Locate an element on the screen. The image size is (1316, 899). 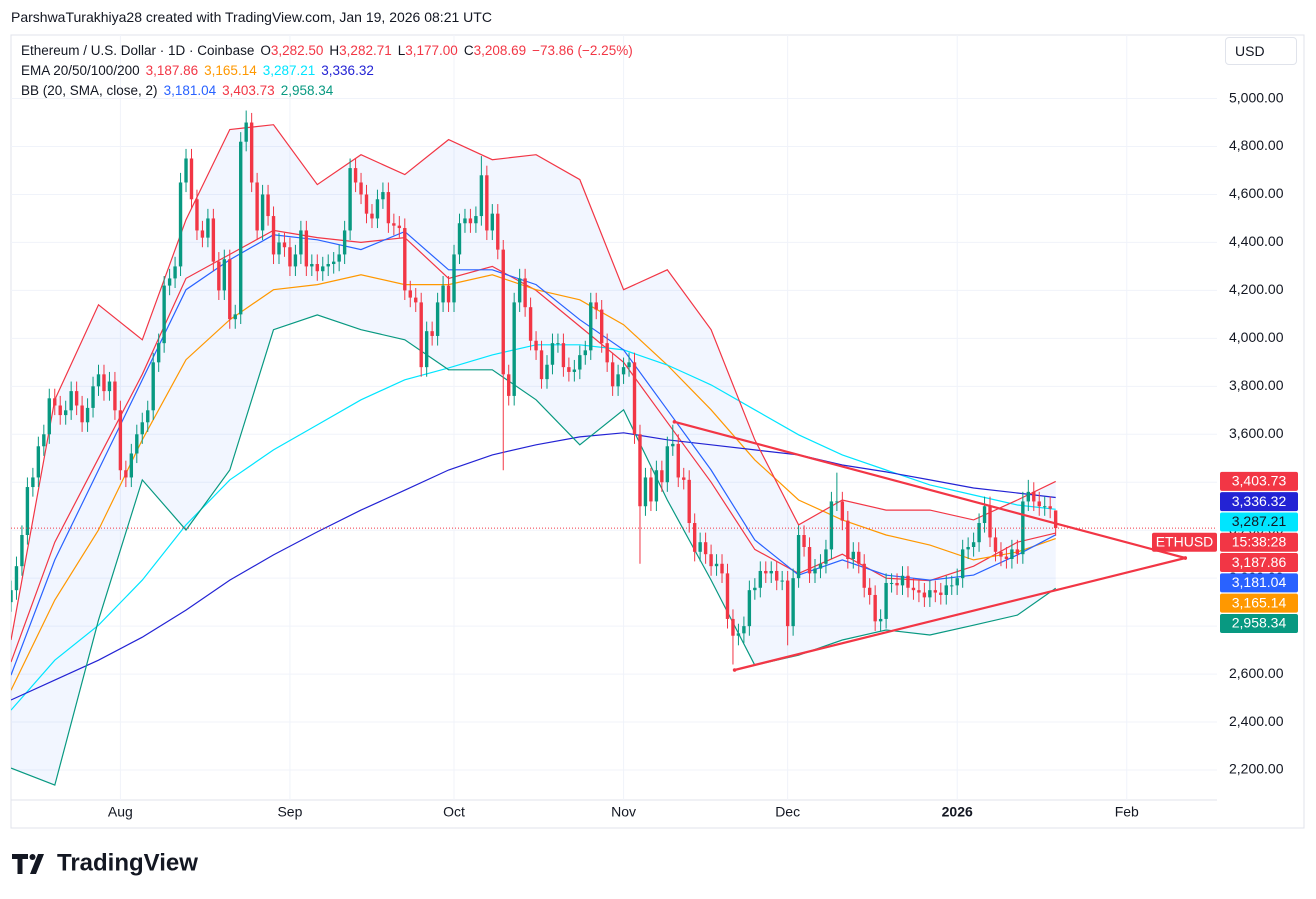
price-badge-label: 3,287.21 is located at coordinates (1259, 521).